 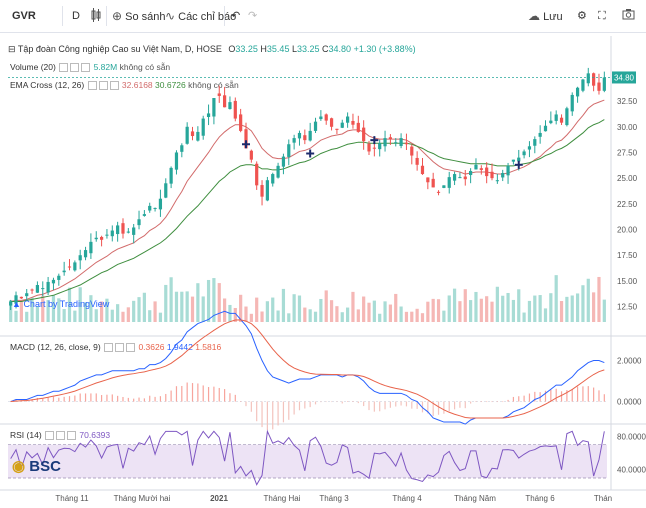 I want to click on indicators-button: ∿ Các chỉ báo, so click(x=200, y=16).